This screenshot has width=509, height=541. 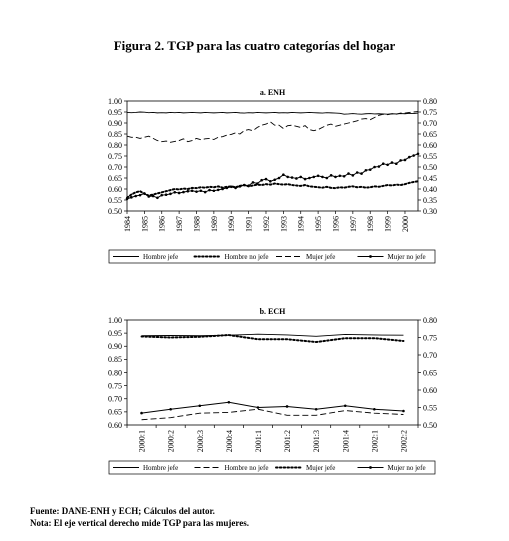 What do you see at coordinates (430, 211) in the screenshot?
I see `y-right-tick-label: 0.30` at bounding box center [430, 211].